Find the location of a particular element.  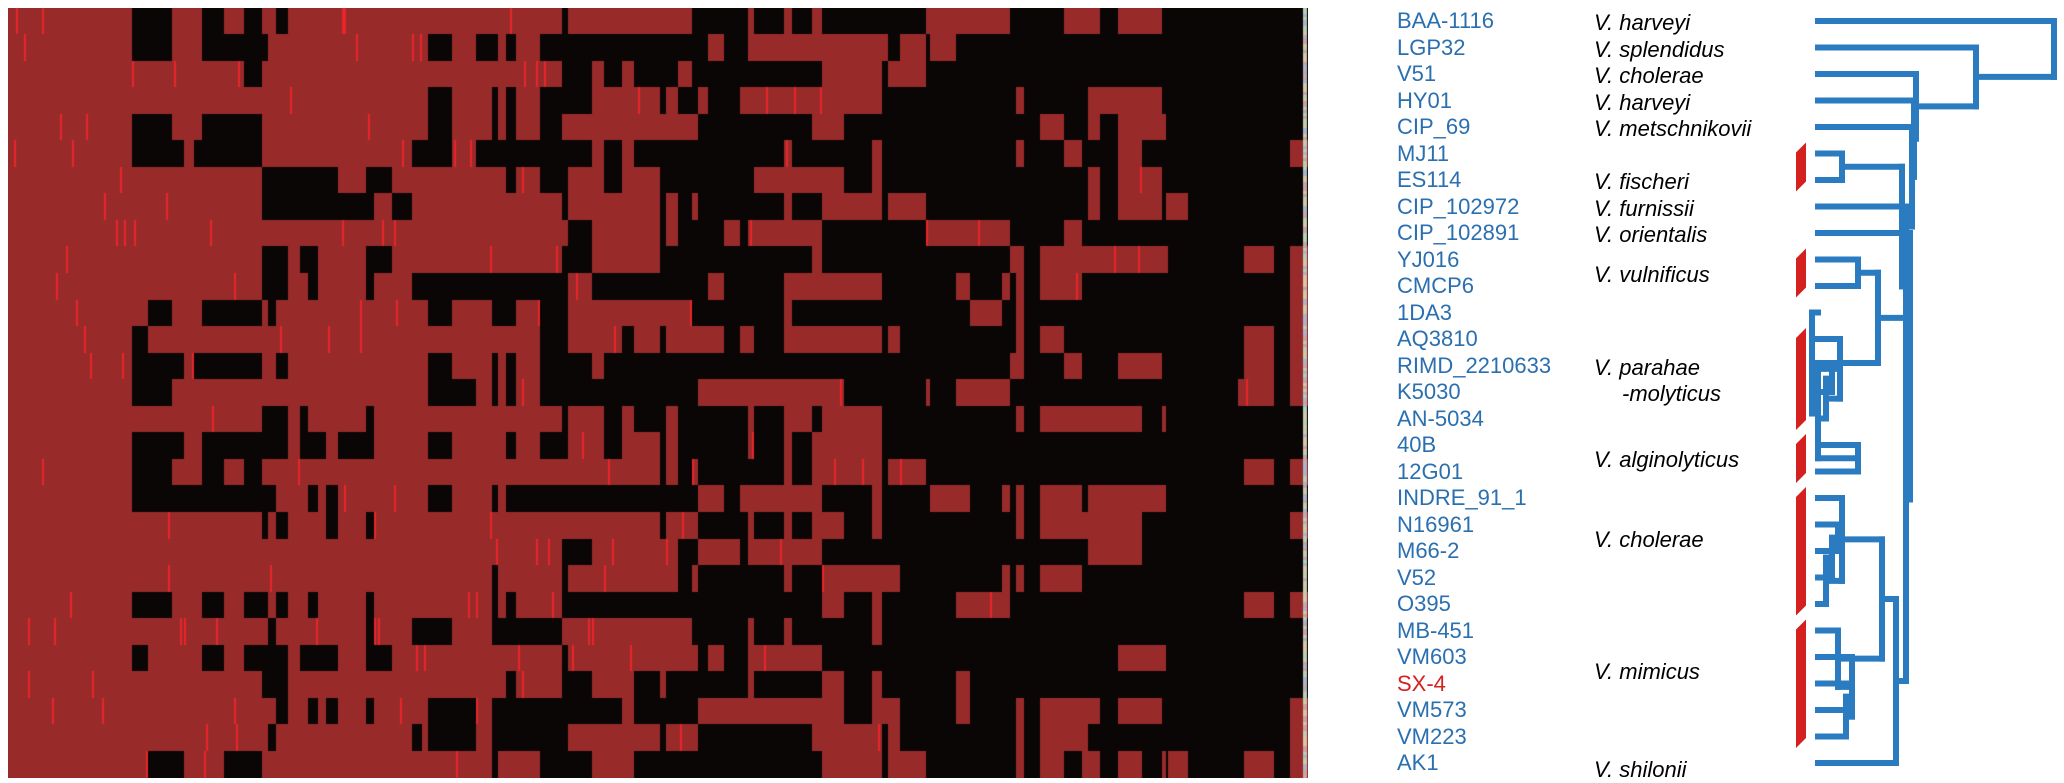

strain-label: MJ11 is located at coordinates (1423, 153).